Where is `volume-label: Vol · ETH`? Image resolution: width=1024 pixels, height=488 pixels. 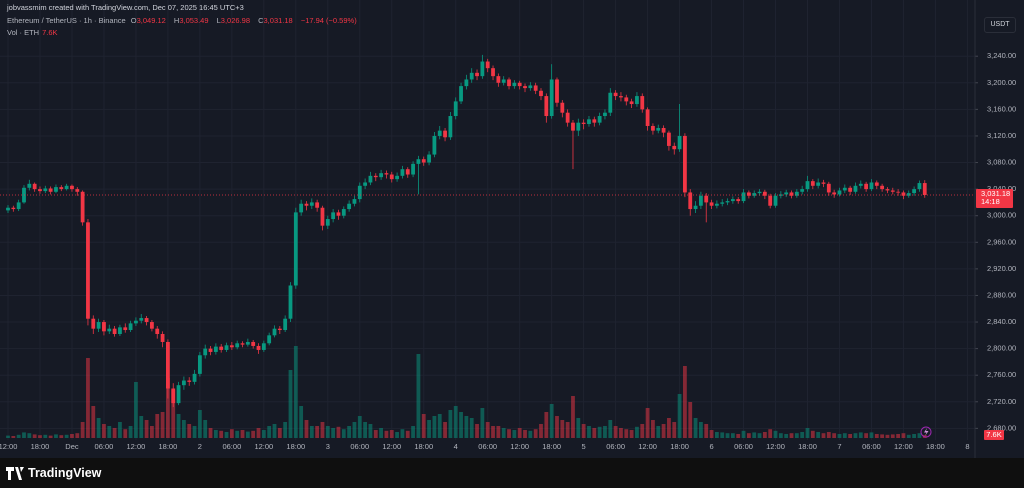 volume-label: Vol · ETH is located at coordinates (23, 32).